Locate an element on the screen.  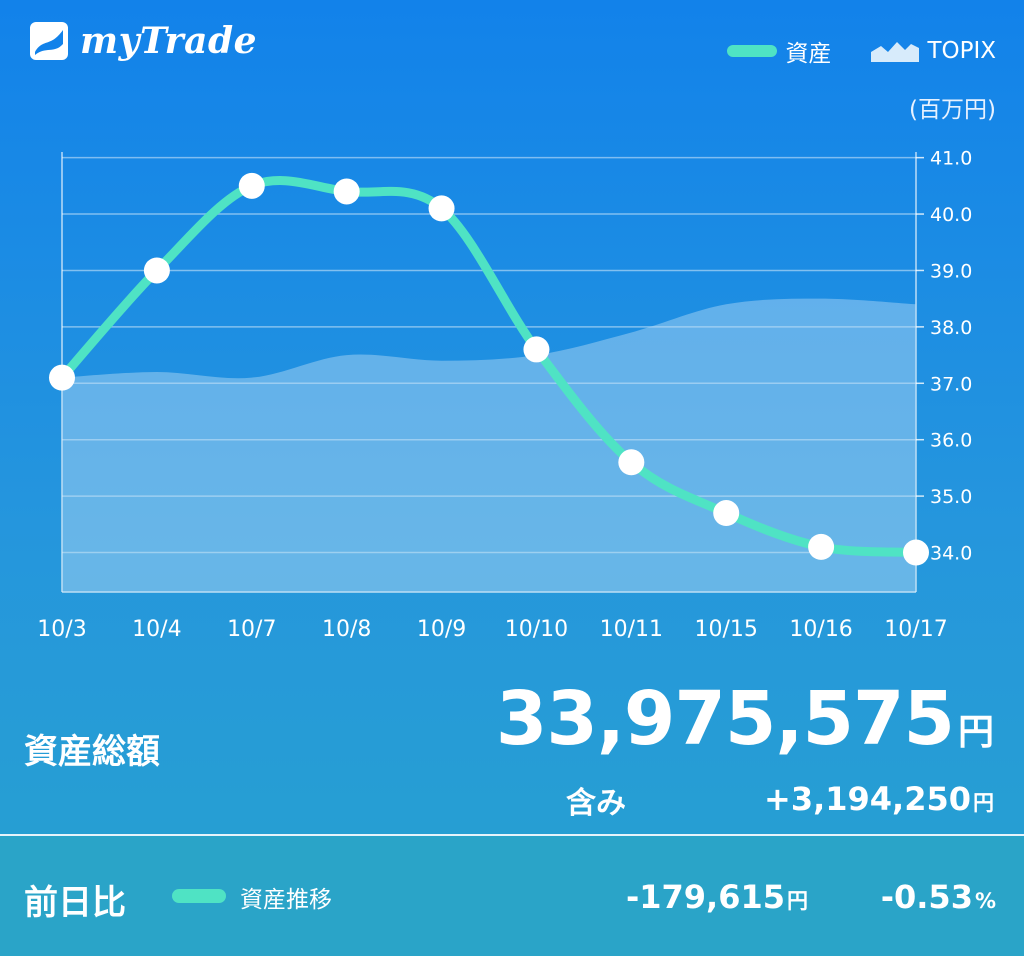
total-assets-value: 33,975,575 円 is located at coordinates (745, 719).